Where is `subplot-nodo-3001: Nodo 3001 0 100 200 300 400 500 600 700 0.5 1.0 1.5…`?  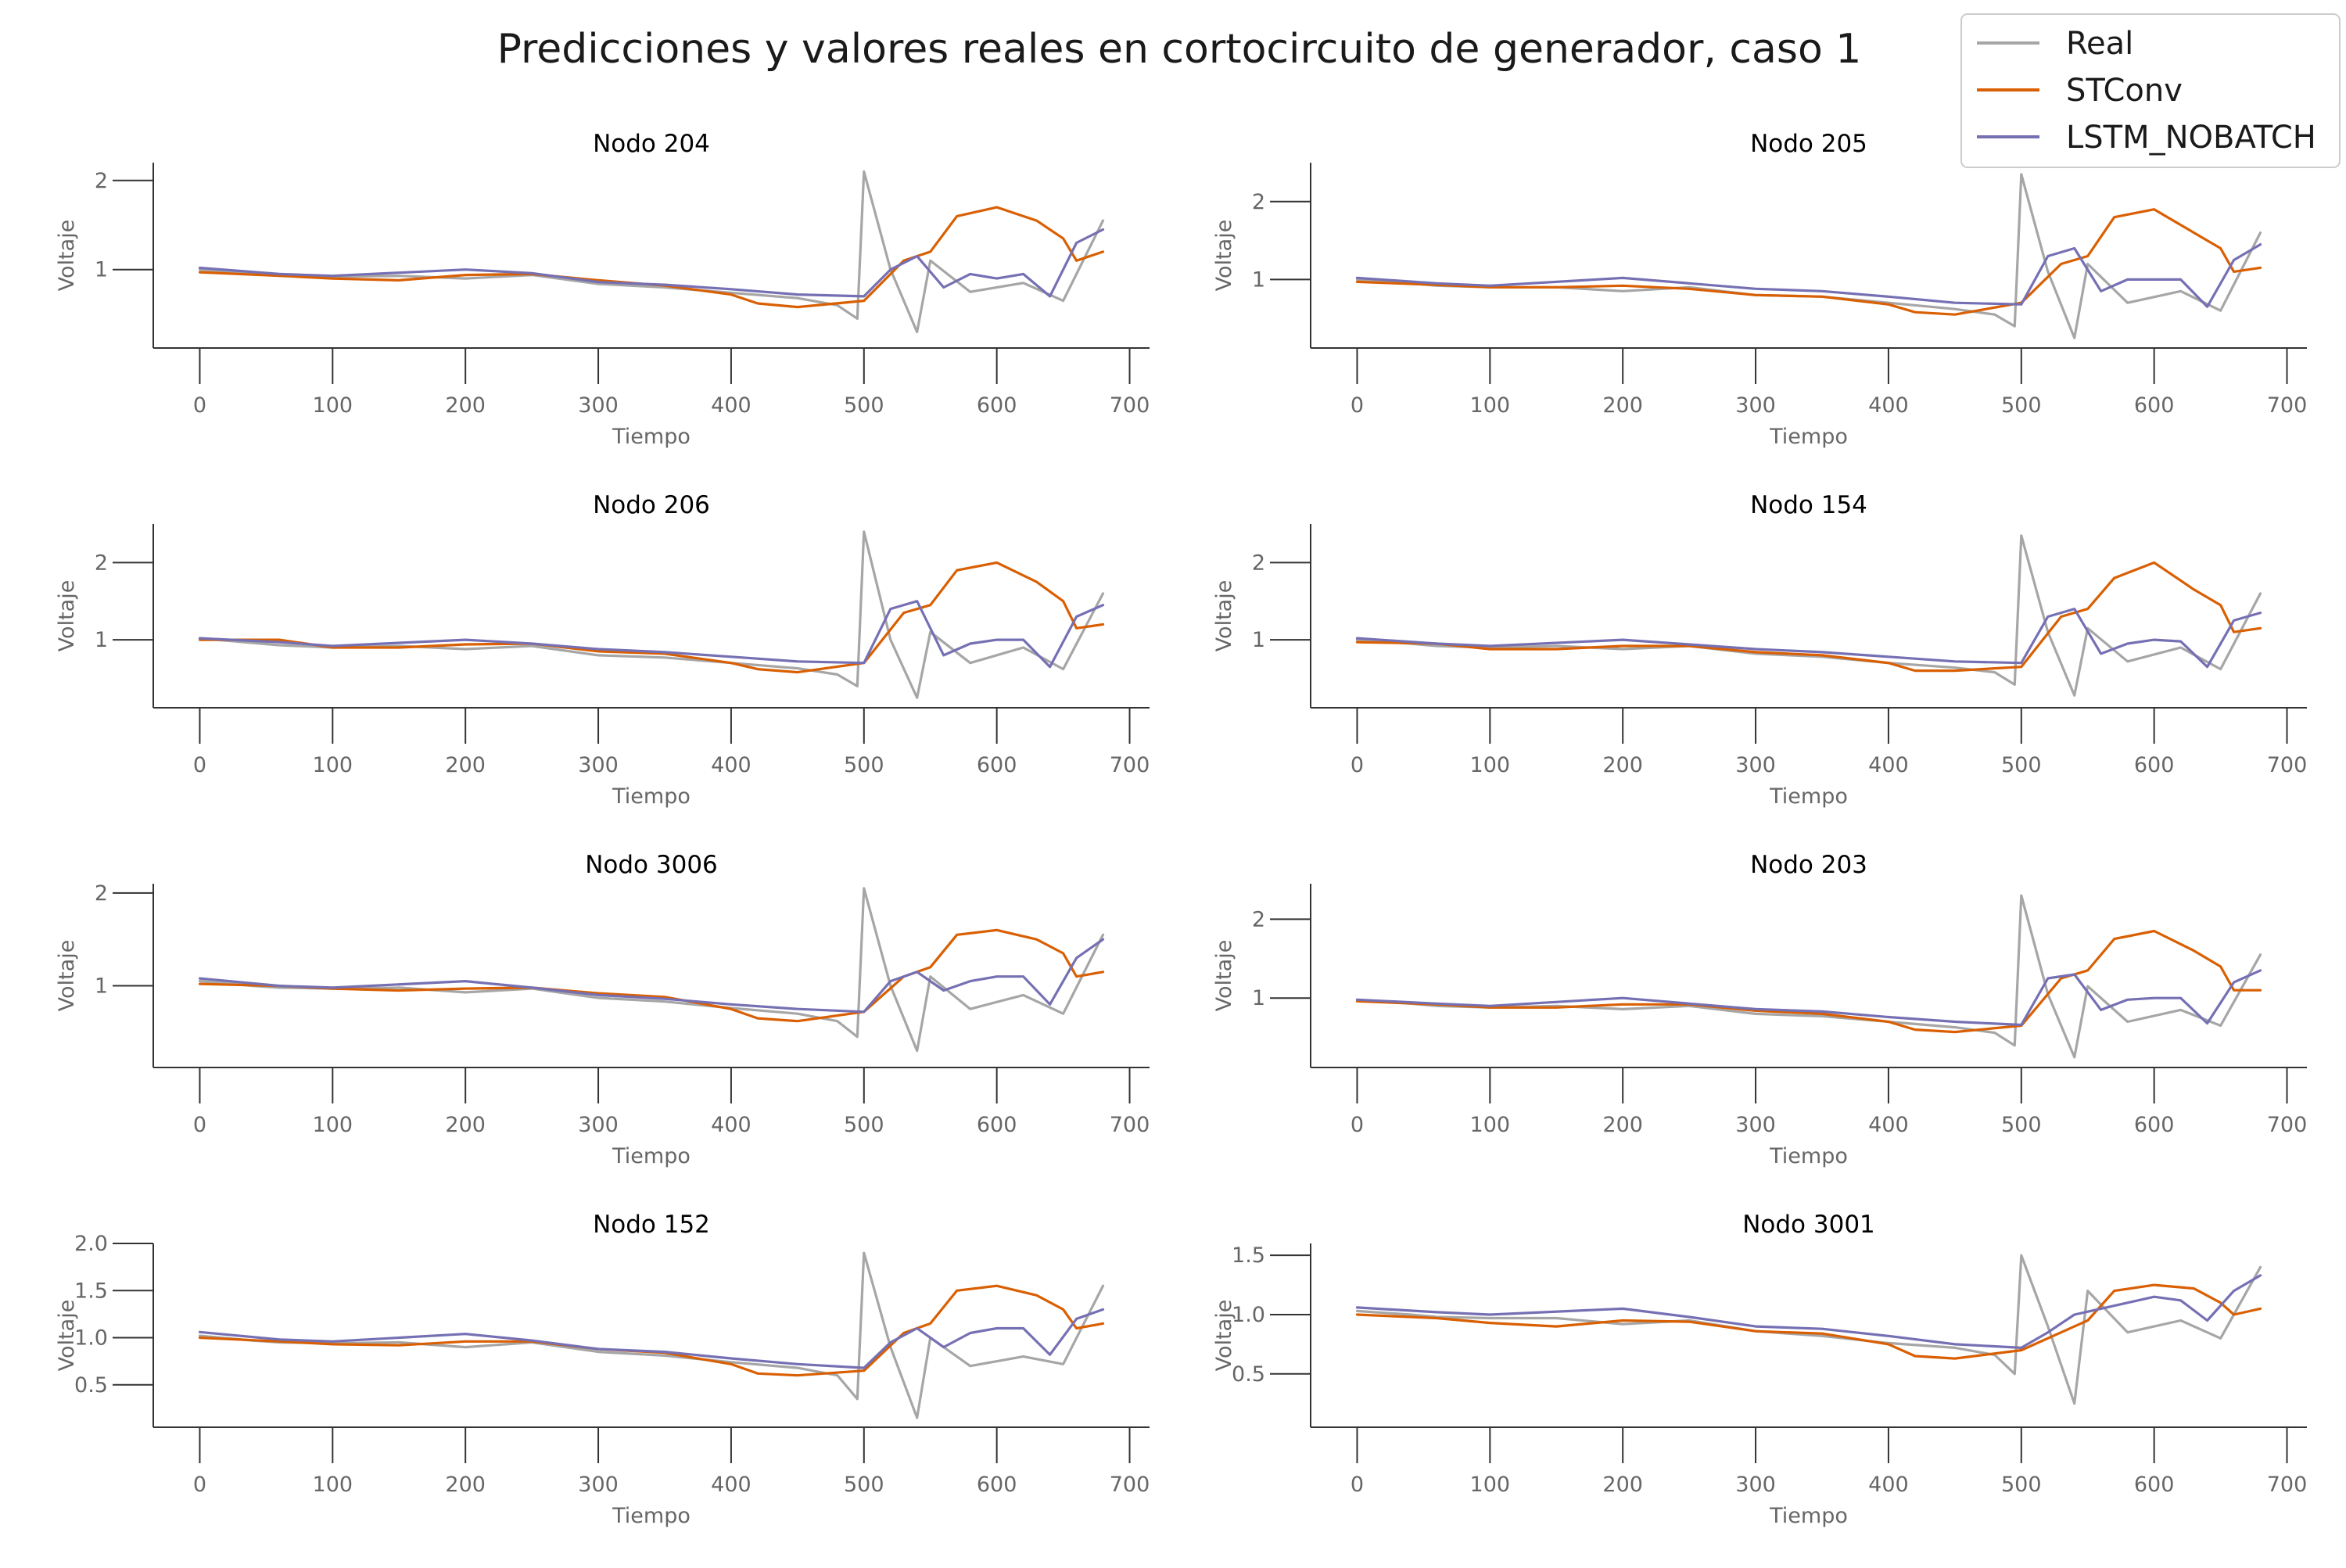
subplot-nodo-3001: Nodo 3001 0 100 200 300 400 500 600 700 0.5 1.0 1.5… is located at coordinates (1759, 1369).